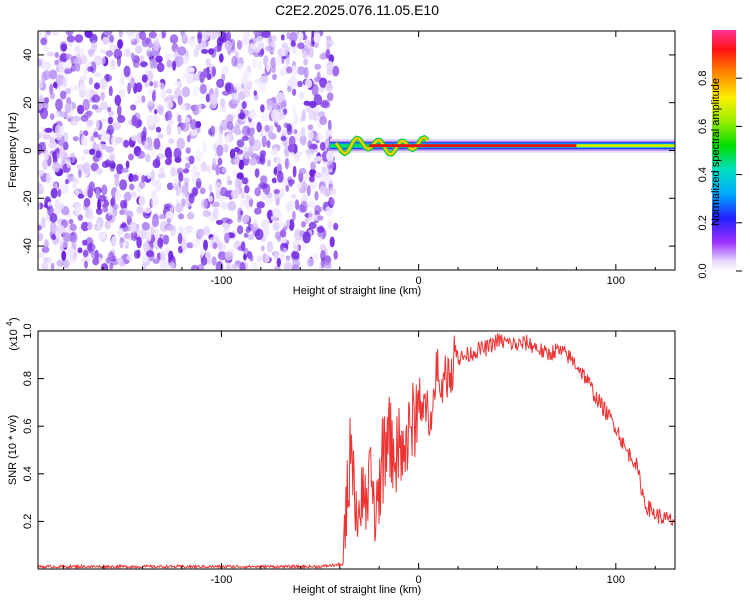 The width and height of the screenshot is (750, 600). What do you see at coordinates (357, 291) in the screenshot?
I see `spectrogram-xlabel: Height of straight line (km)` at bounding box center [357, 291].